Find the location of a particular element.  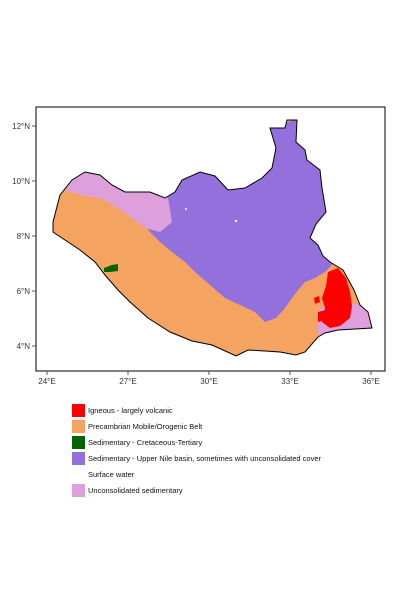

x-tick-label: 27°E is located at coordinates (127, 381).